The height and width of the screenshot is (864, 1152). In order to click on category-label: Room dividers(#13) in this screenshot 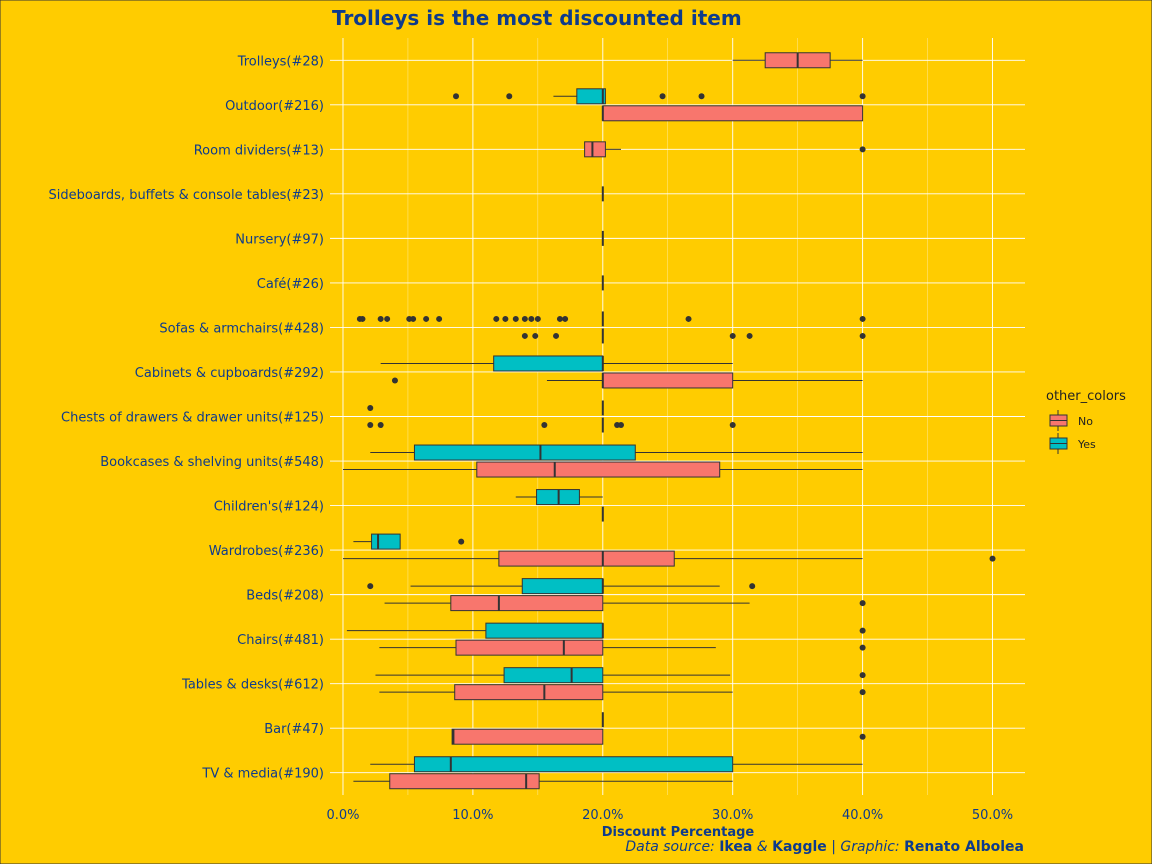, I will do `click(259, 150)`.